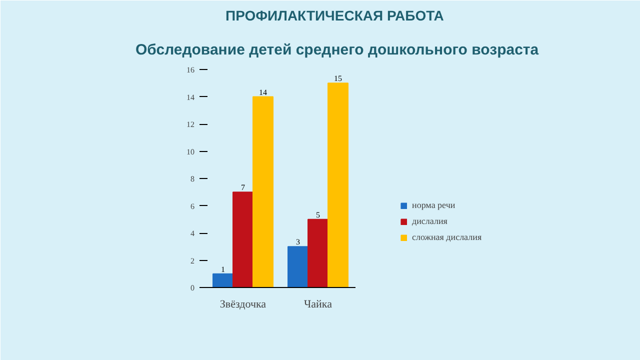  Describe the element at coordinates (190, 124) in the screenshot. I see `y-tick-label: 12` at that location.